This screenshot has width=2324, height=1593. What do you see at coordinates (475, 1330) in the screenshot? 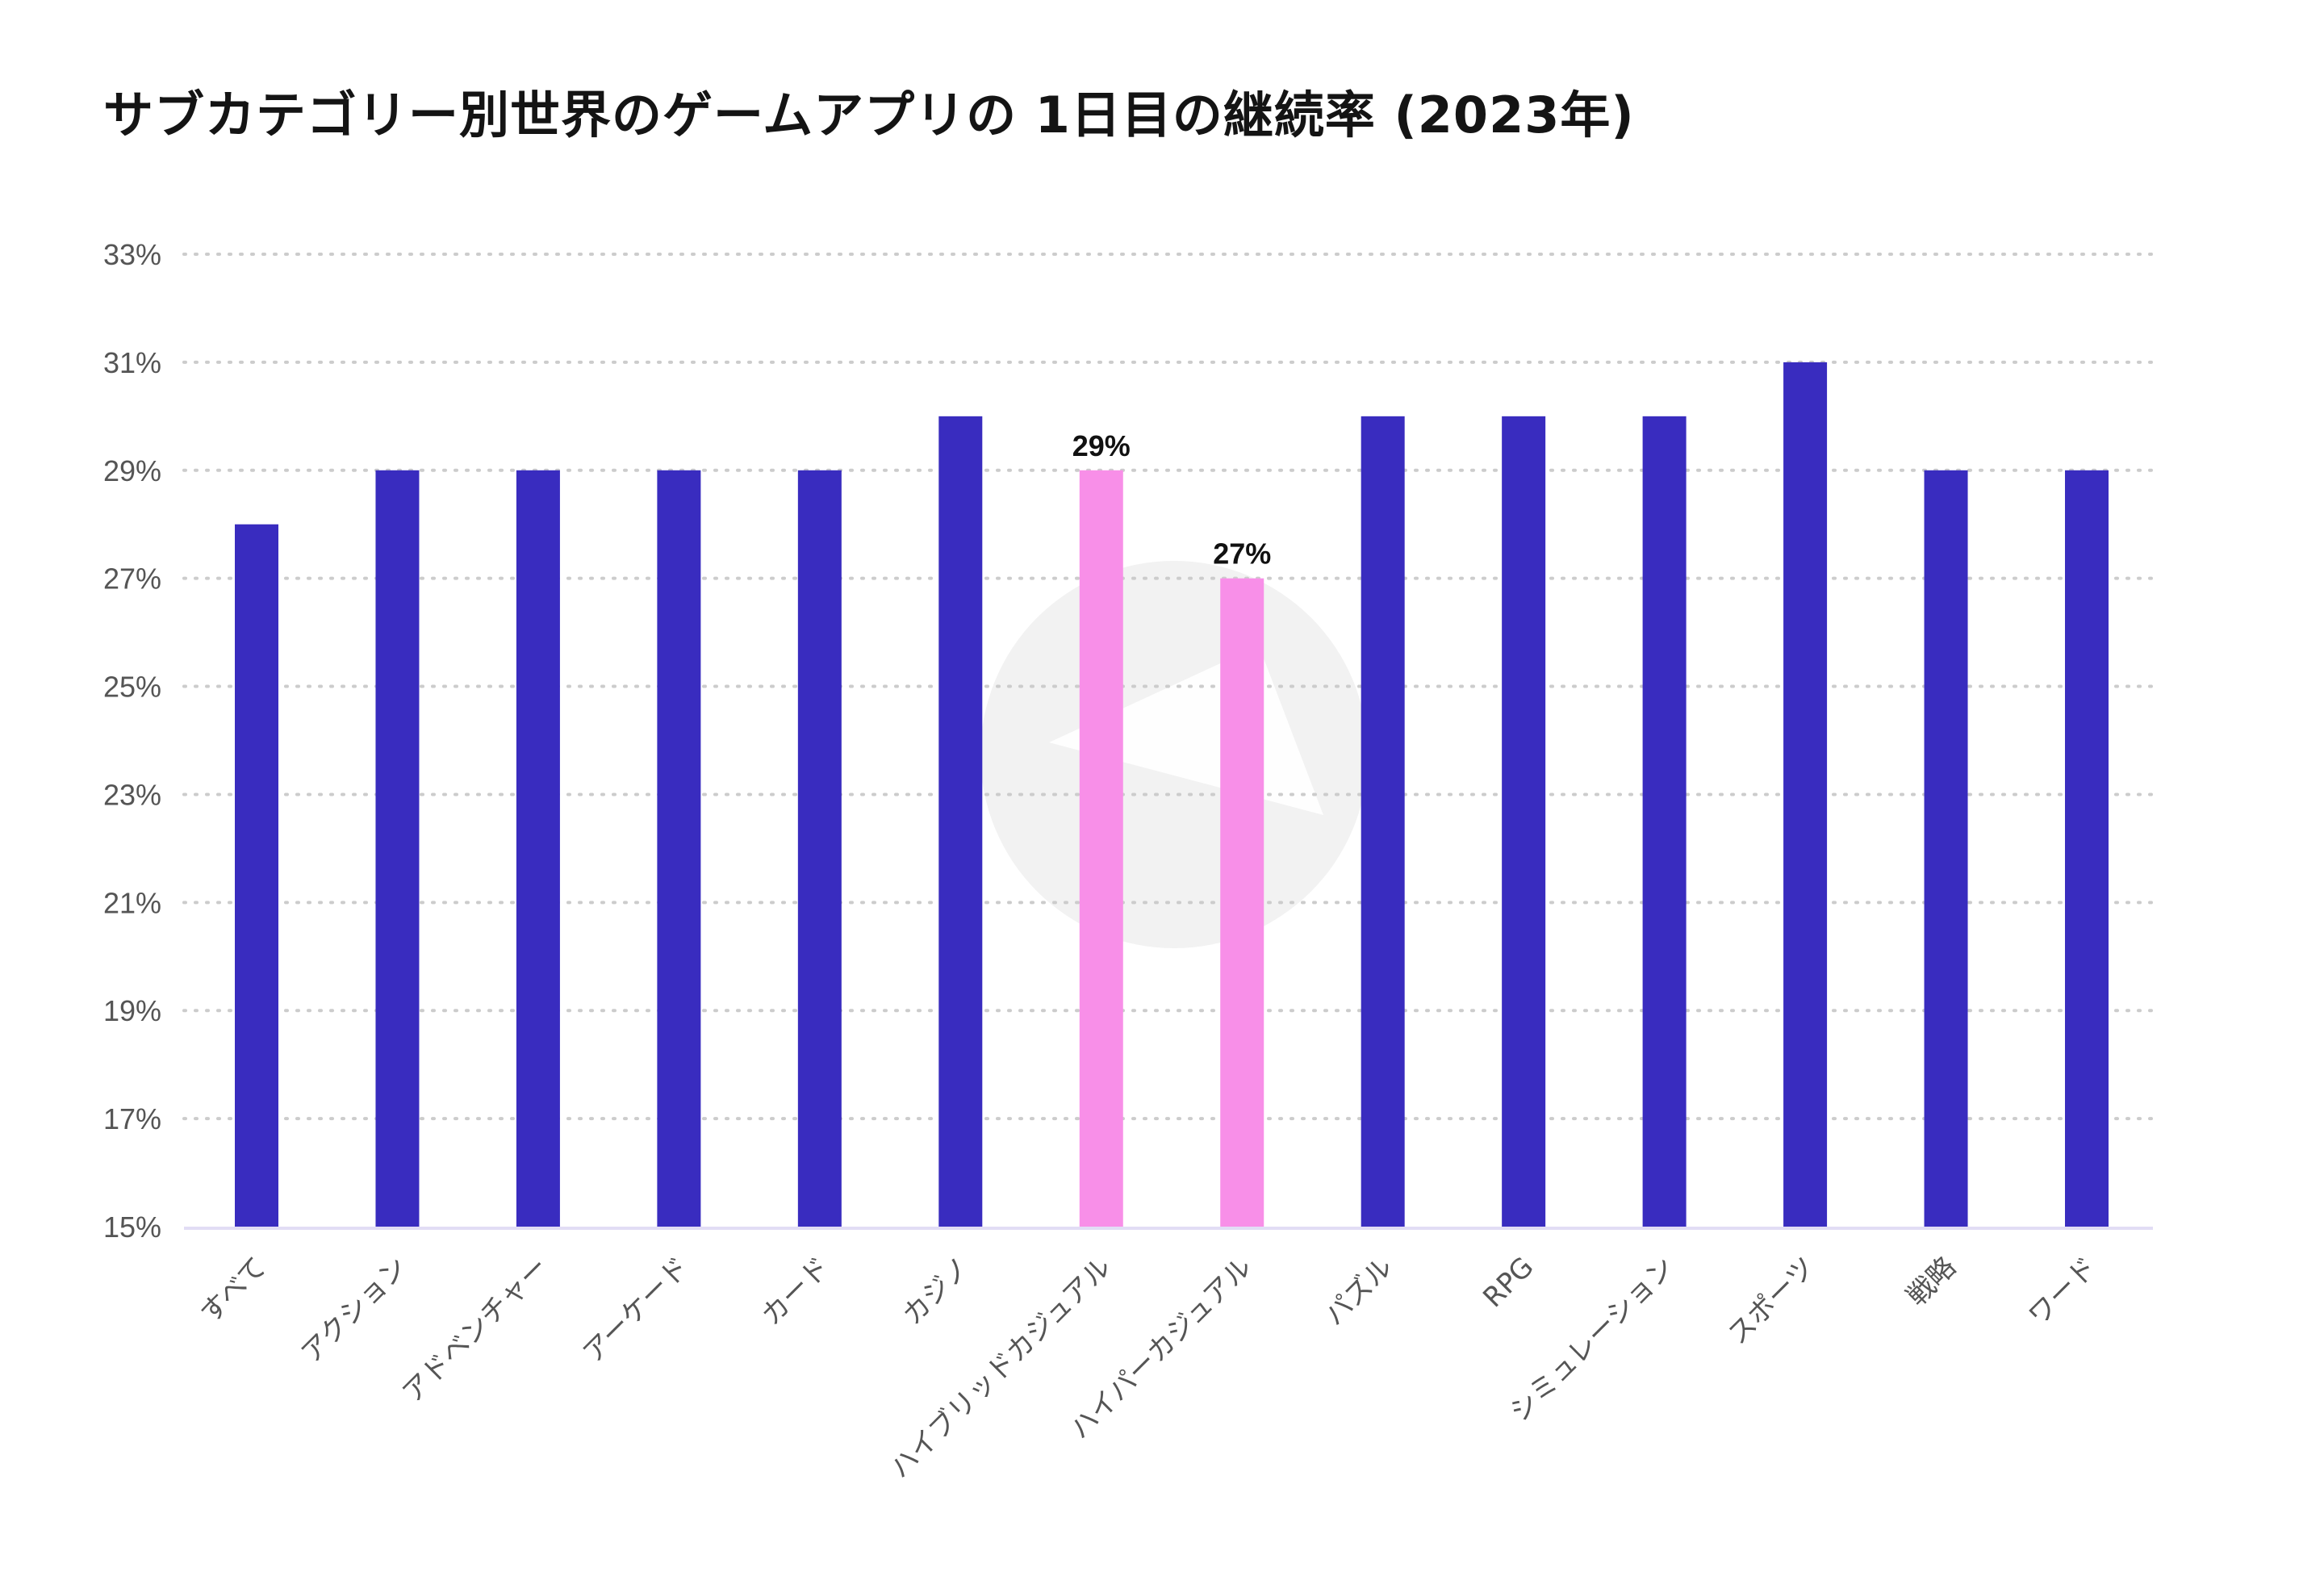
I see `x-tick-label: アドベンチャー` at bounding box center [475, 1330].